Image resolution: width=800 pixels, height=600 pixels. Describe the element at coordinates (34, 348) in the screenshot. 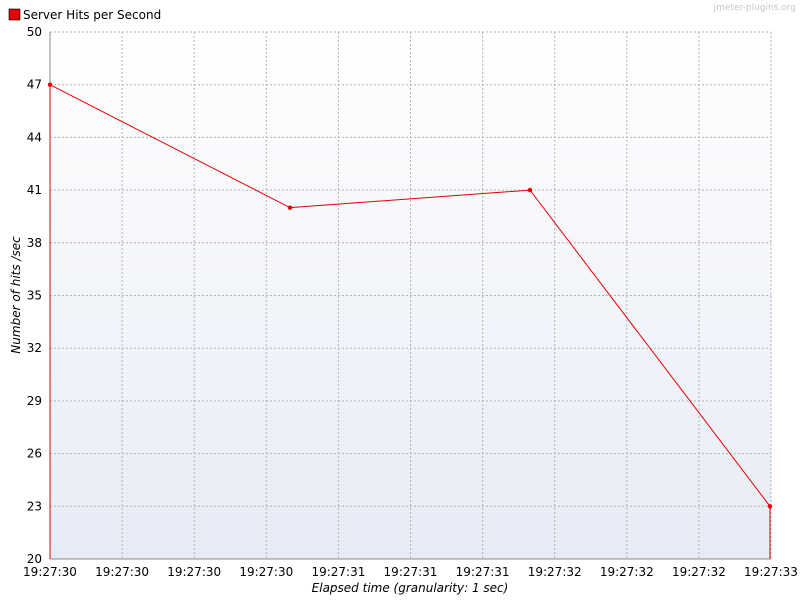

I see `y-tick-label: 32` at that location.